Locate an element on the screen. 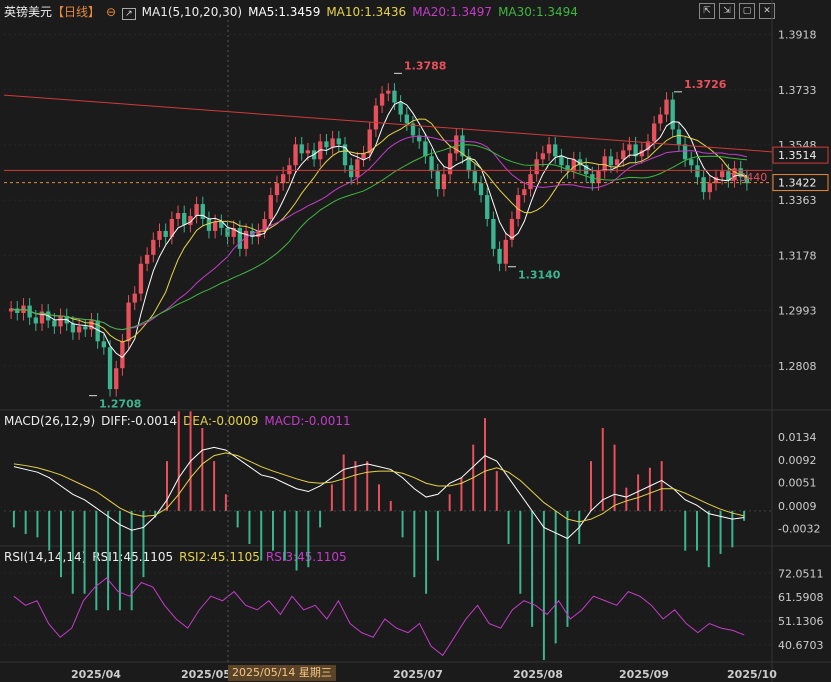  price-tick-label: 1.2808 is located at coordinates (797, 366).